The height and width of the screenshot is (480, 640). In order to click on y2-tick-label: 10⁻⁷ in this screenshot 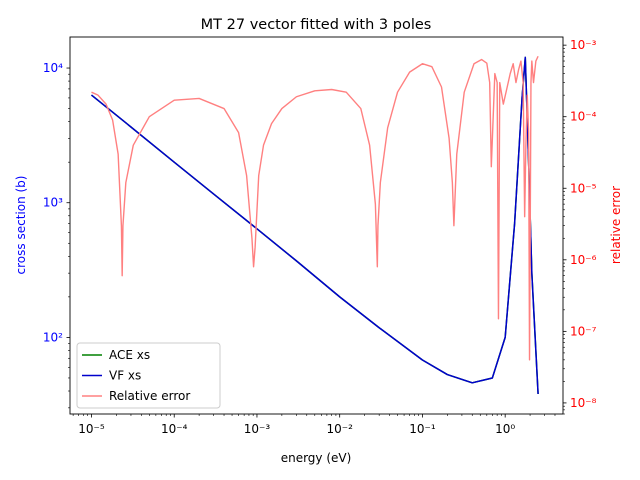, I will do `click(583, 331)`.